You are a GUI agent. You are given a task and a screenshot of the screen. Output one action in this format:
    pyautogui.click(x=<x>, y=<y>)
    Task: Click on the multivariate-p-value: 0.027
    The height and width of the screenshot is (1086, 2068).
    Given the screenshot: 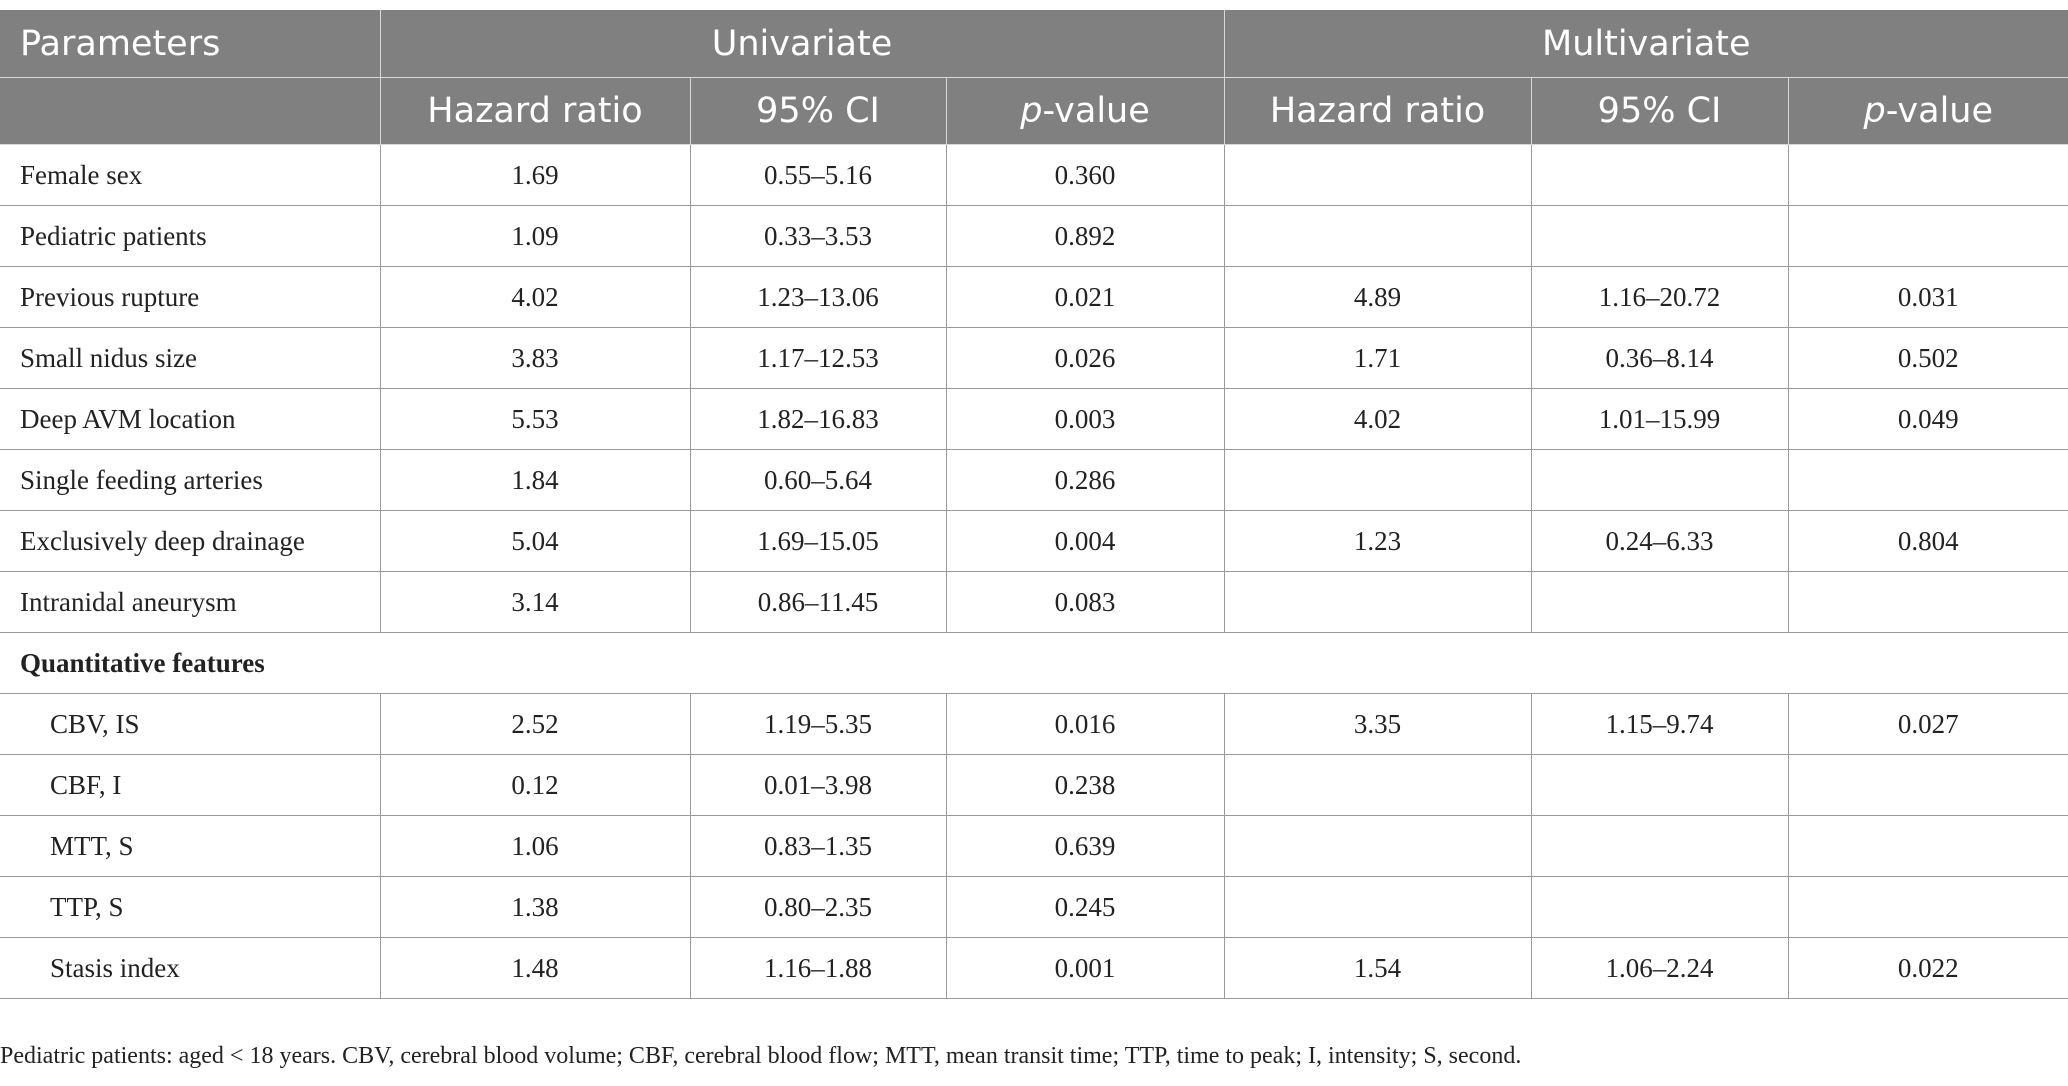 What is the action you would take?
    pyautogui.click(x=1928, y=724)
    